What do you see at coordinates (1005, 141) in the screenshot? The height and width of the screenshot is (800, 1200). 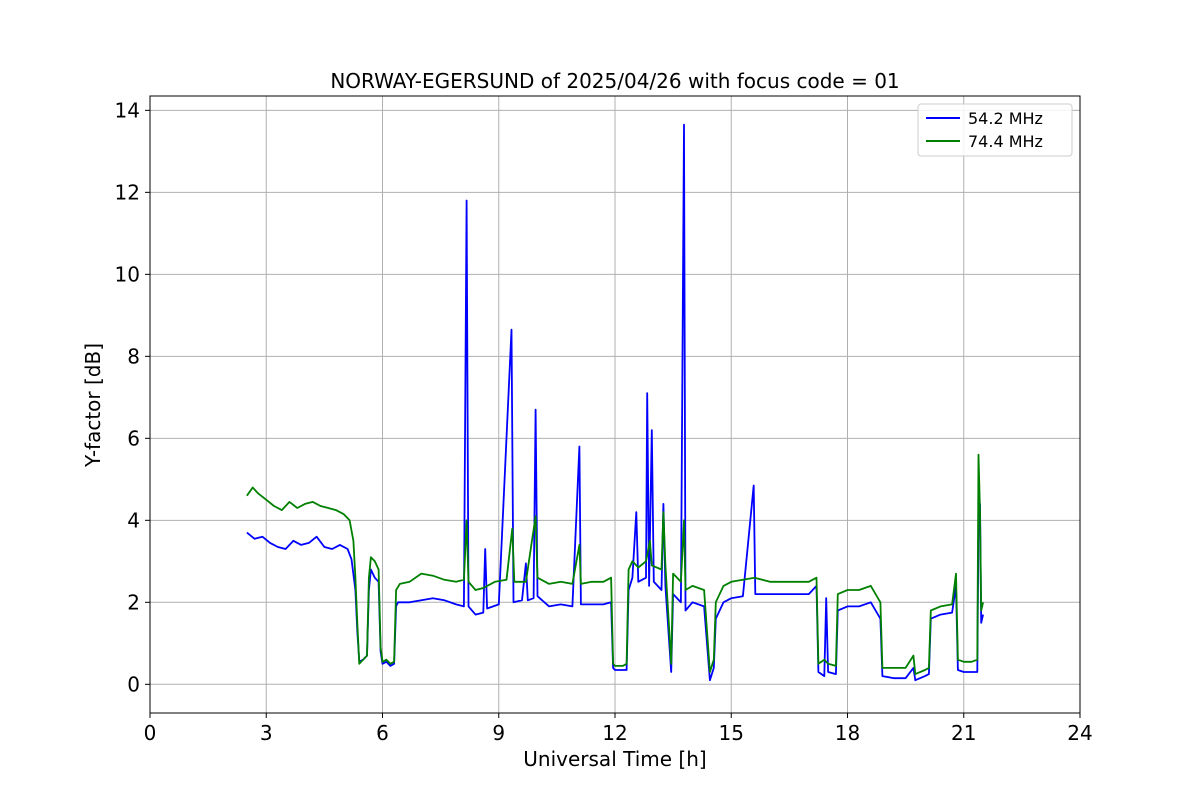 I see `legend-label-74-4-mhz: 74.4 MHz` at bounding box center [1005, 141].